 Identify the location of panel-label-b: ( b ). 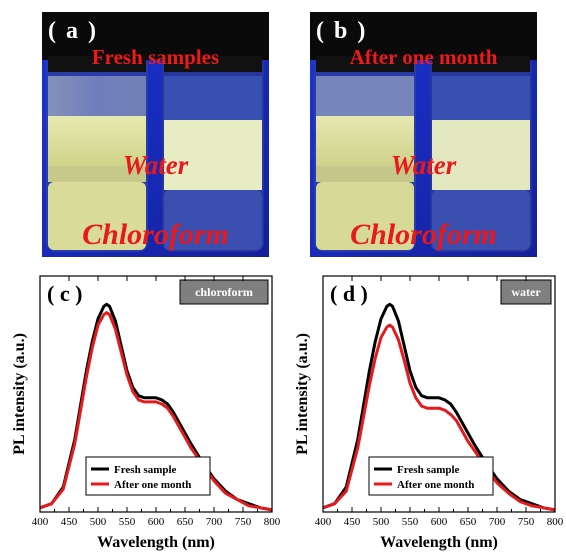
(342, 31).